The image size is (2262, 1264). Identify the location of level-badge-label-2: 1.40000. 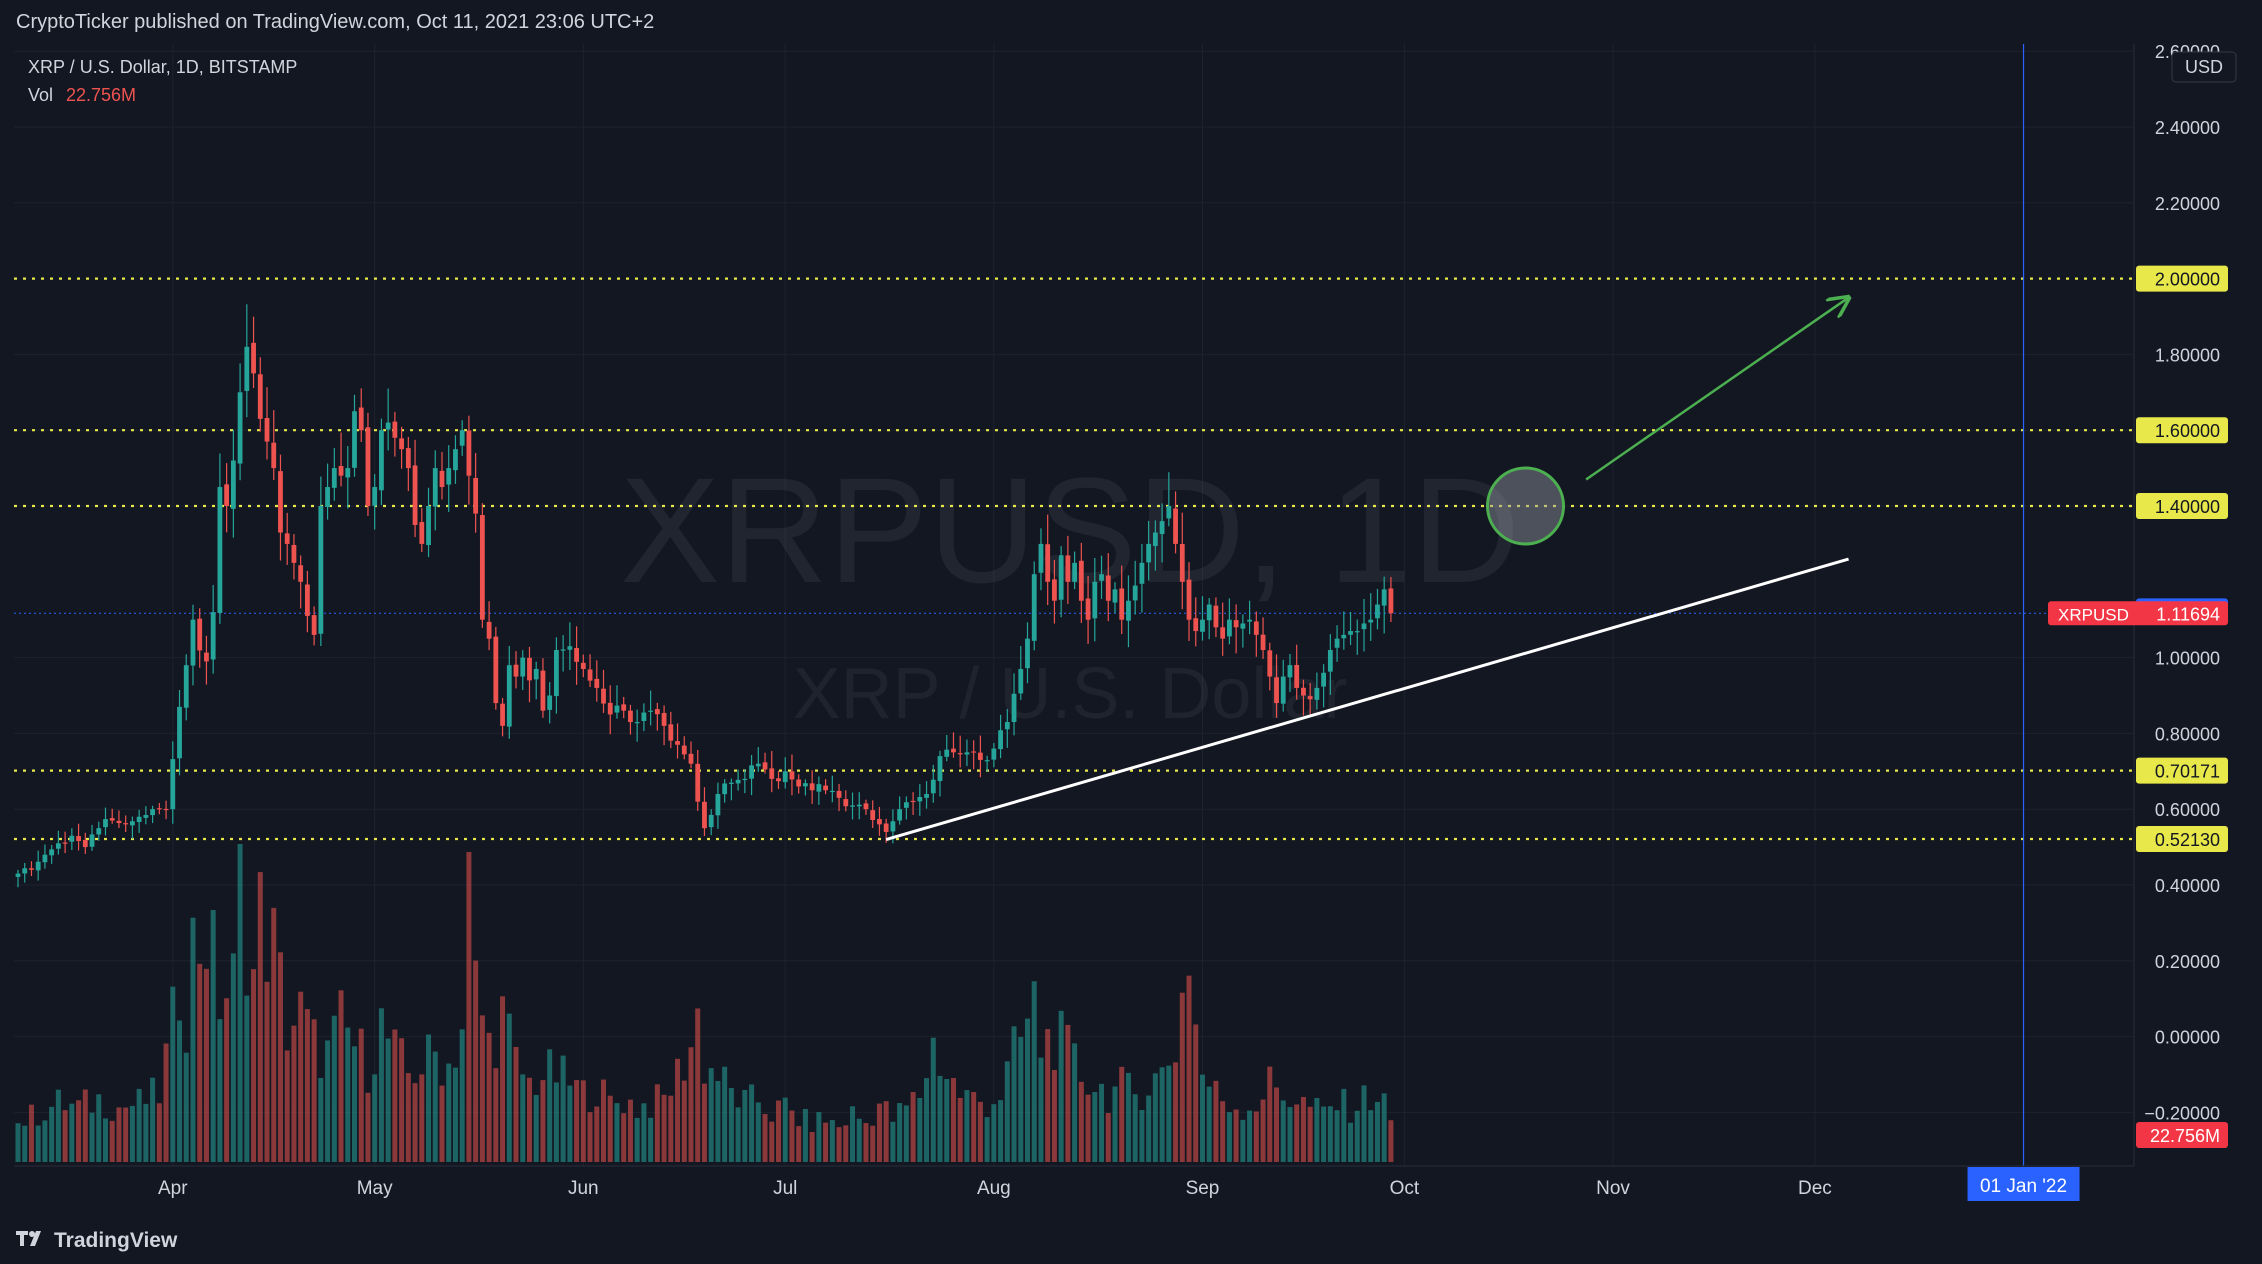
(2187, 507).